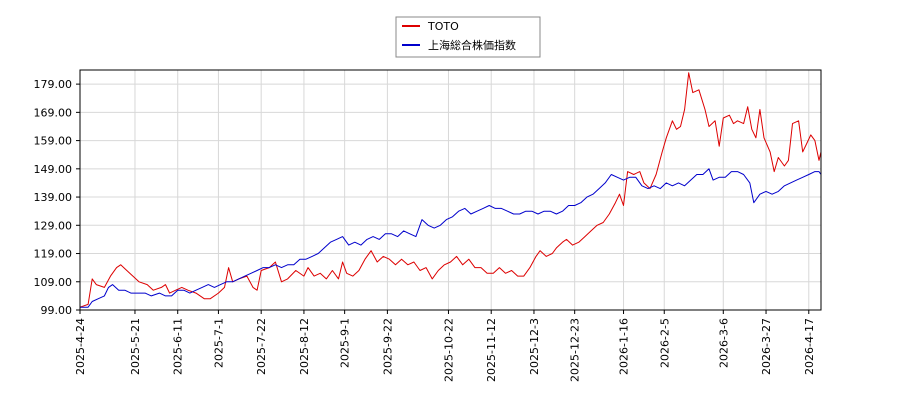 The height and width of the screenshot is (404, 900). What do you see at coordinates (345, 343) in the screenshot?
I see `x-tick-label: 2025-9-1` at bounding box center [345, 343].